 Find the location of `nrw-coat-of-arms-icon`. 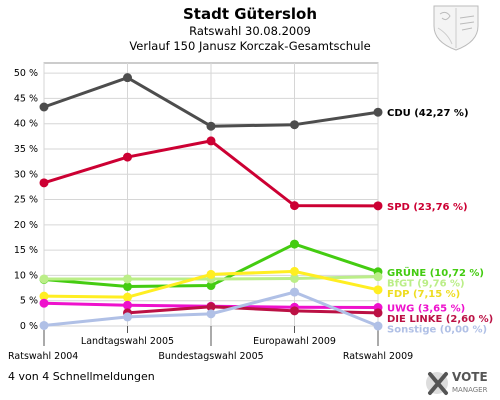

nrw-coat-of-arms-icon is located at coordinates (456, 28).